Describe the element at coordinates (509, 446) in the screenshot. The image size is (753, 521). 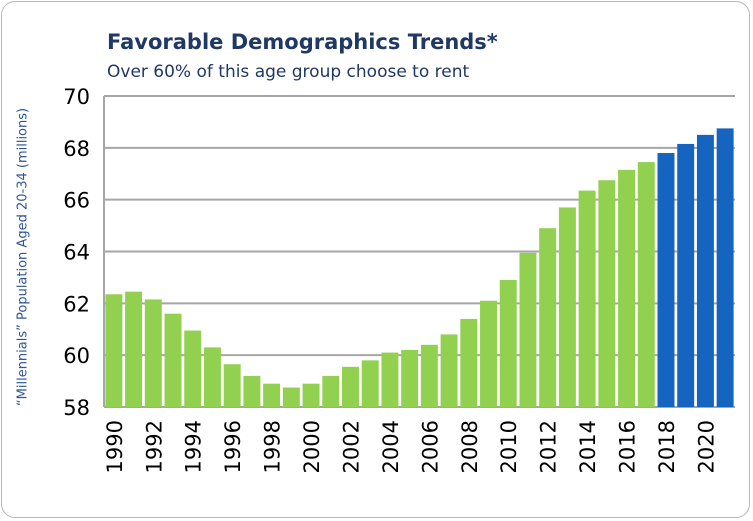
I see `x-tick-label: 2010` at that location.